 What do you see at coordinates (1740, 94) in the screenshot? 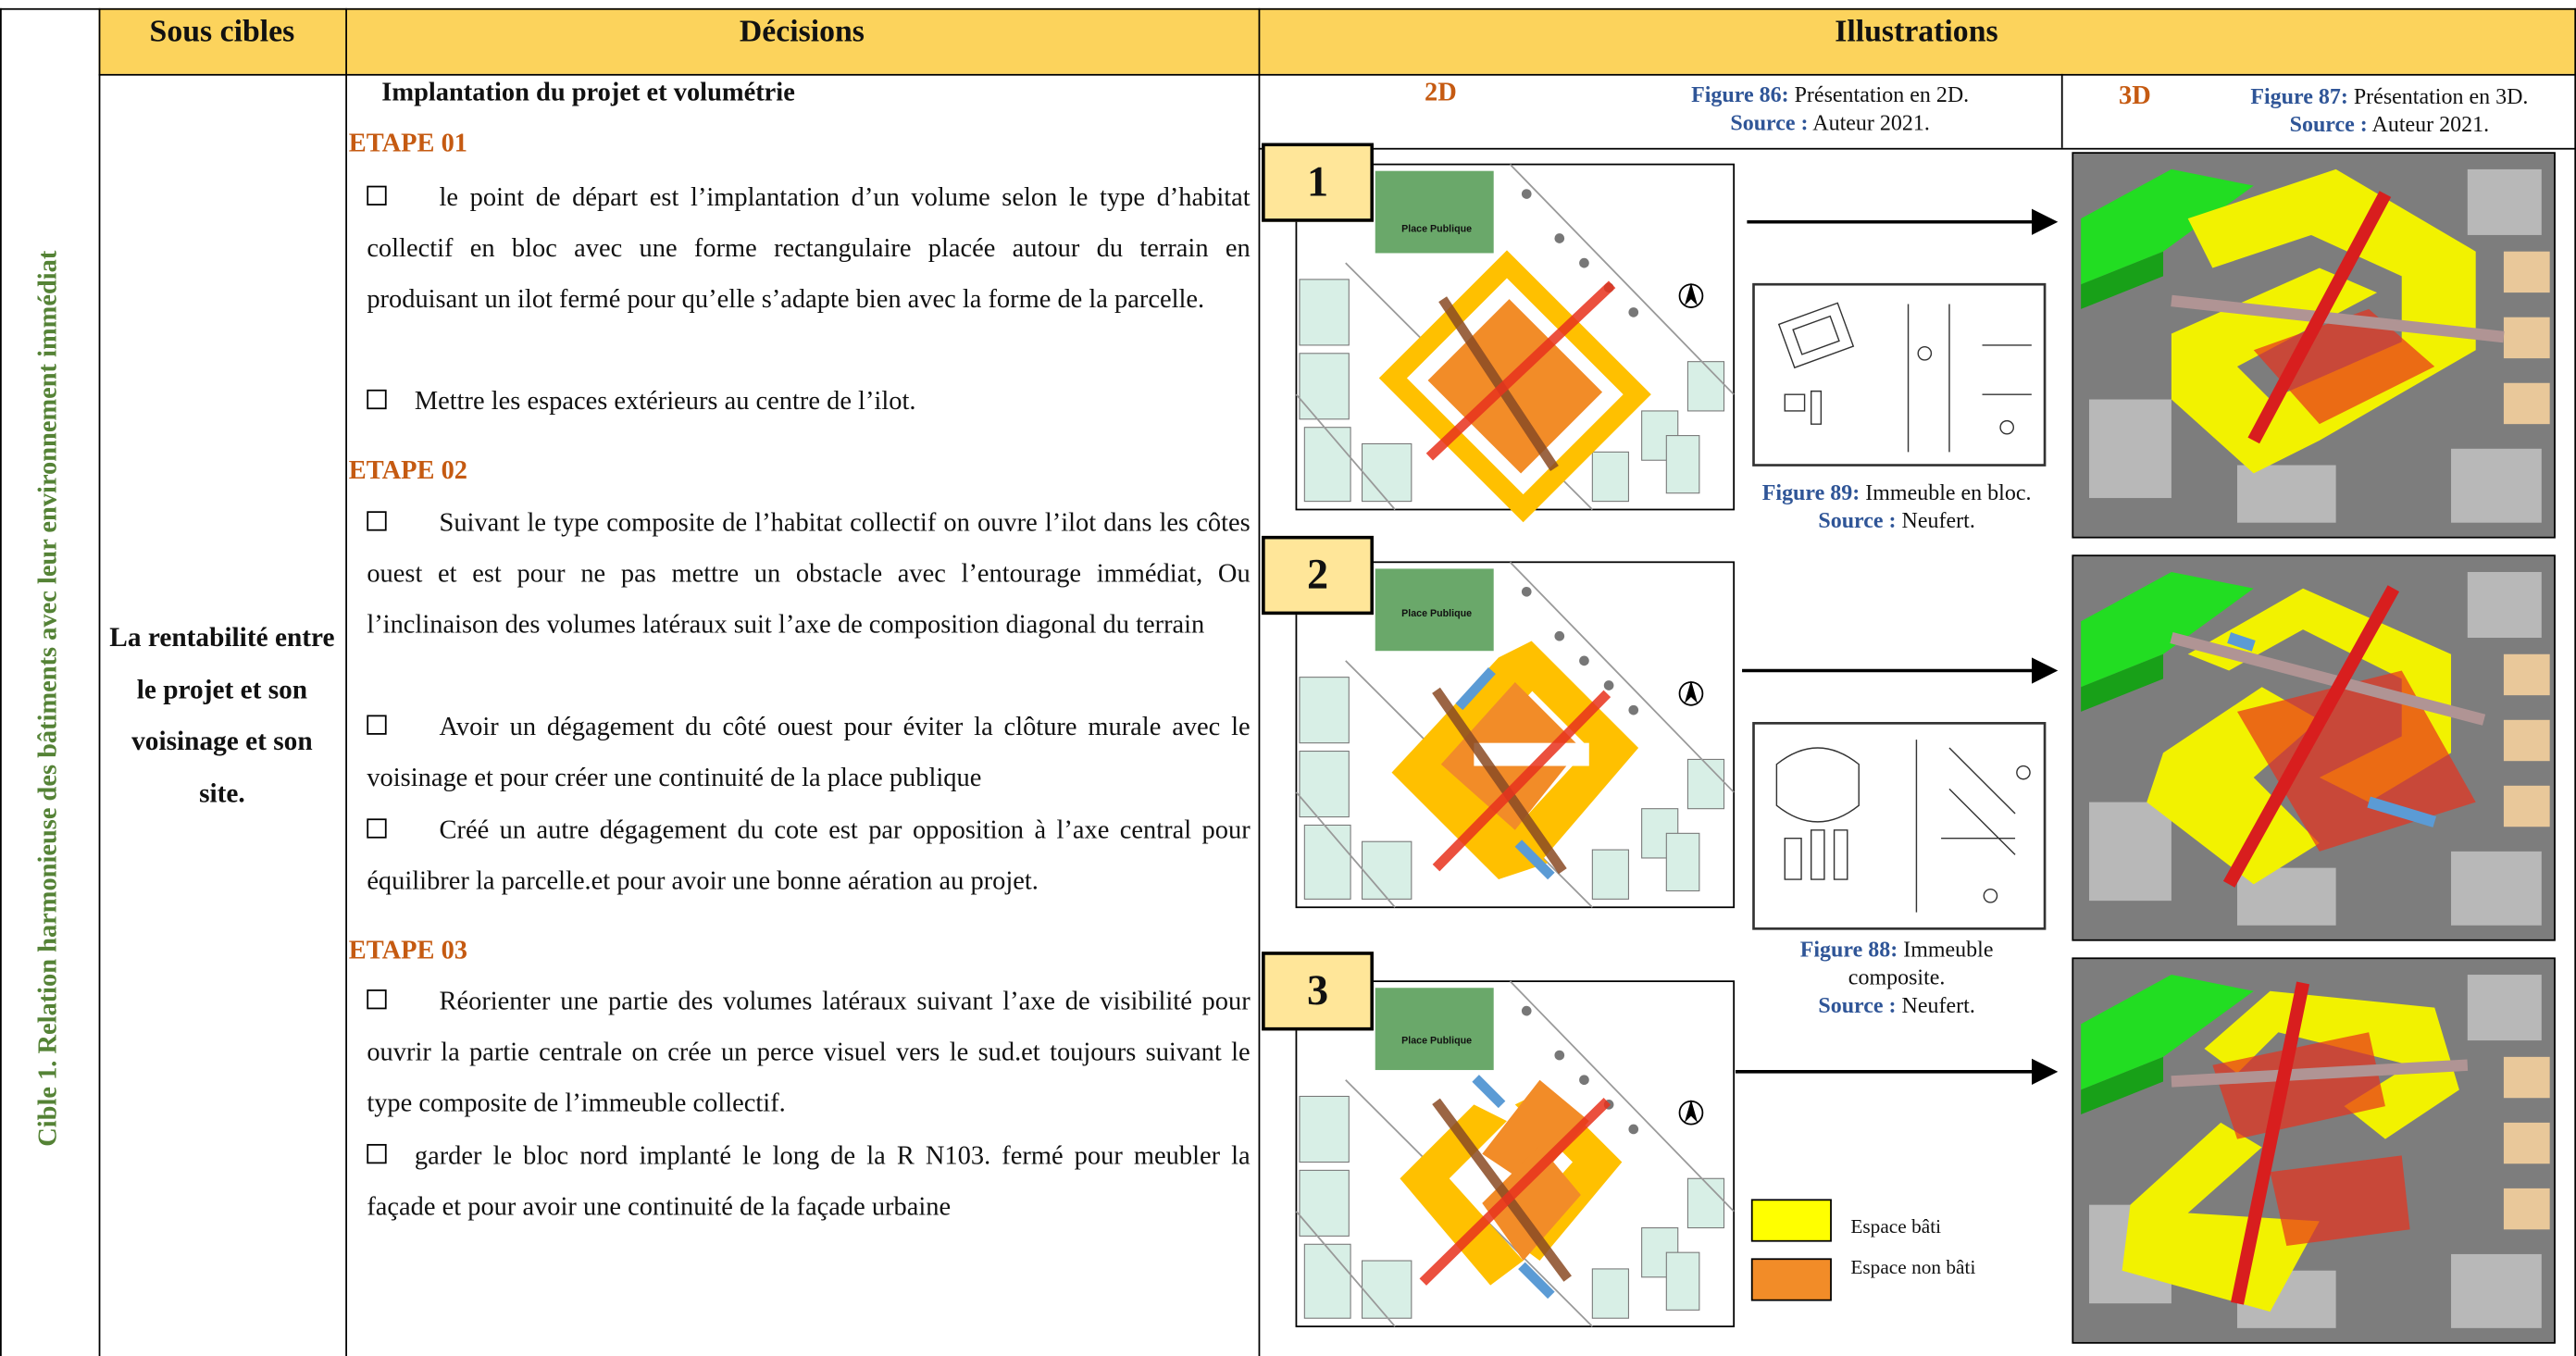
I see `figure-label: Figure 86:` at bounding box center [1740, 94].